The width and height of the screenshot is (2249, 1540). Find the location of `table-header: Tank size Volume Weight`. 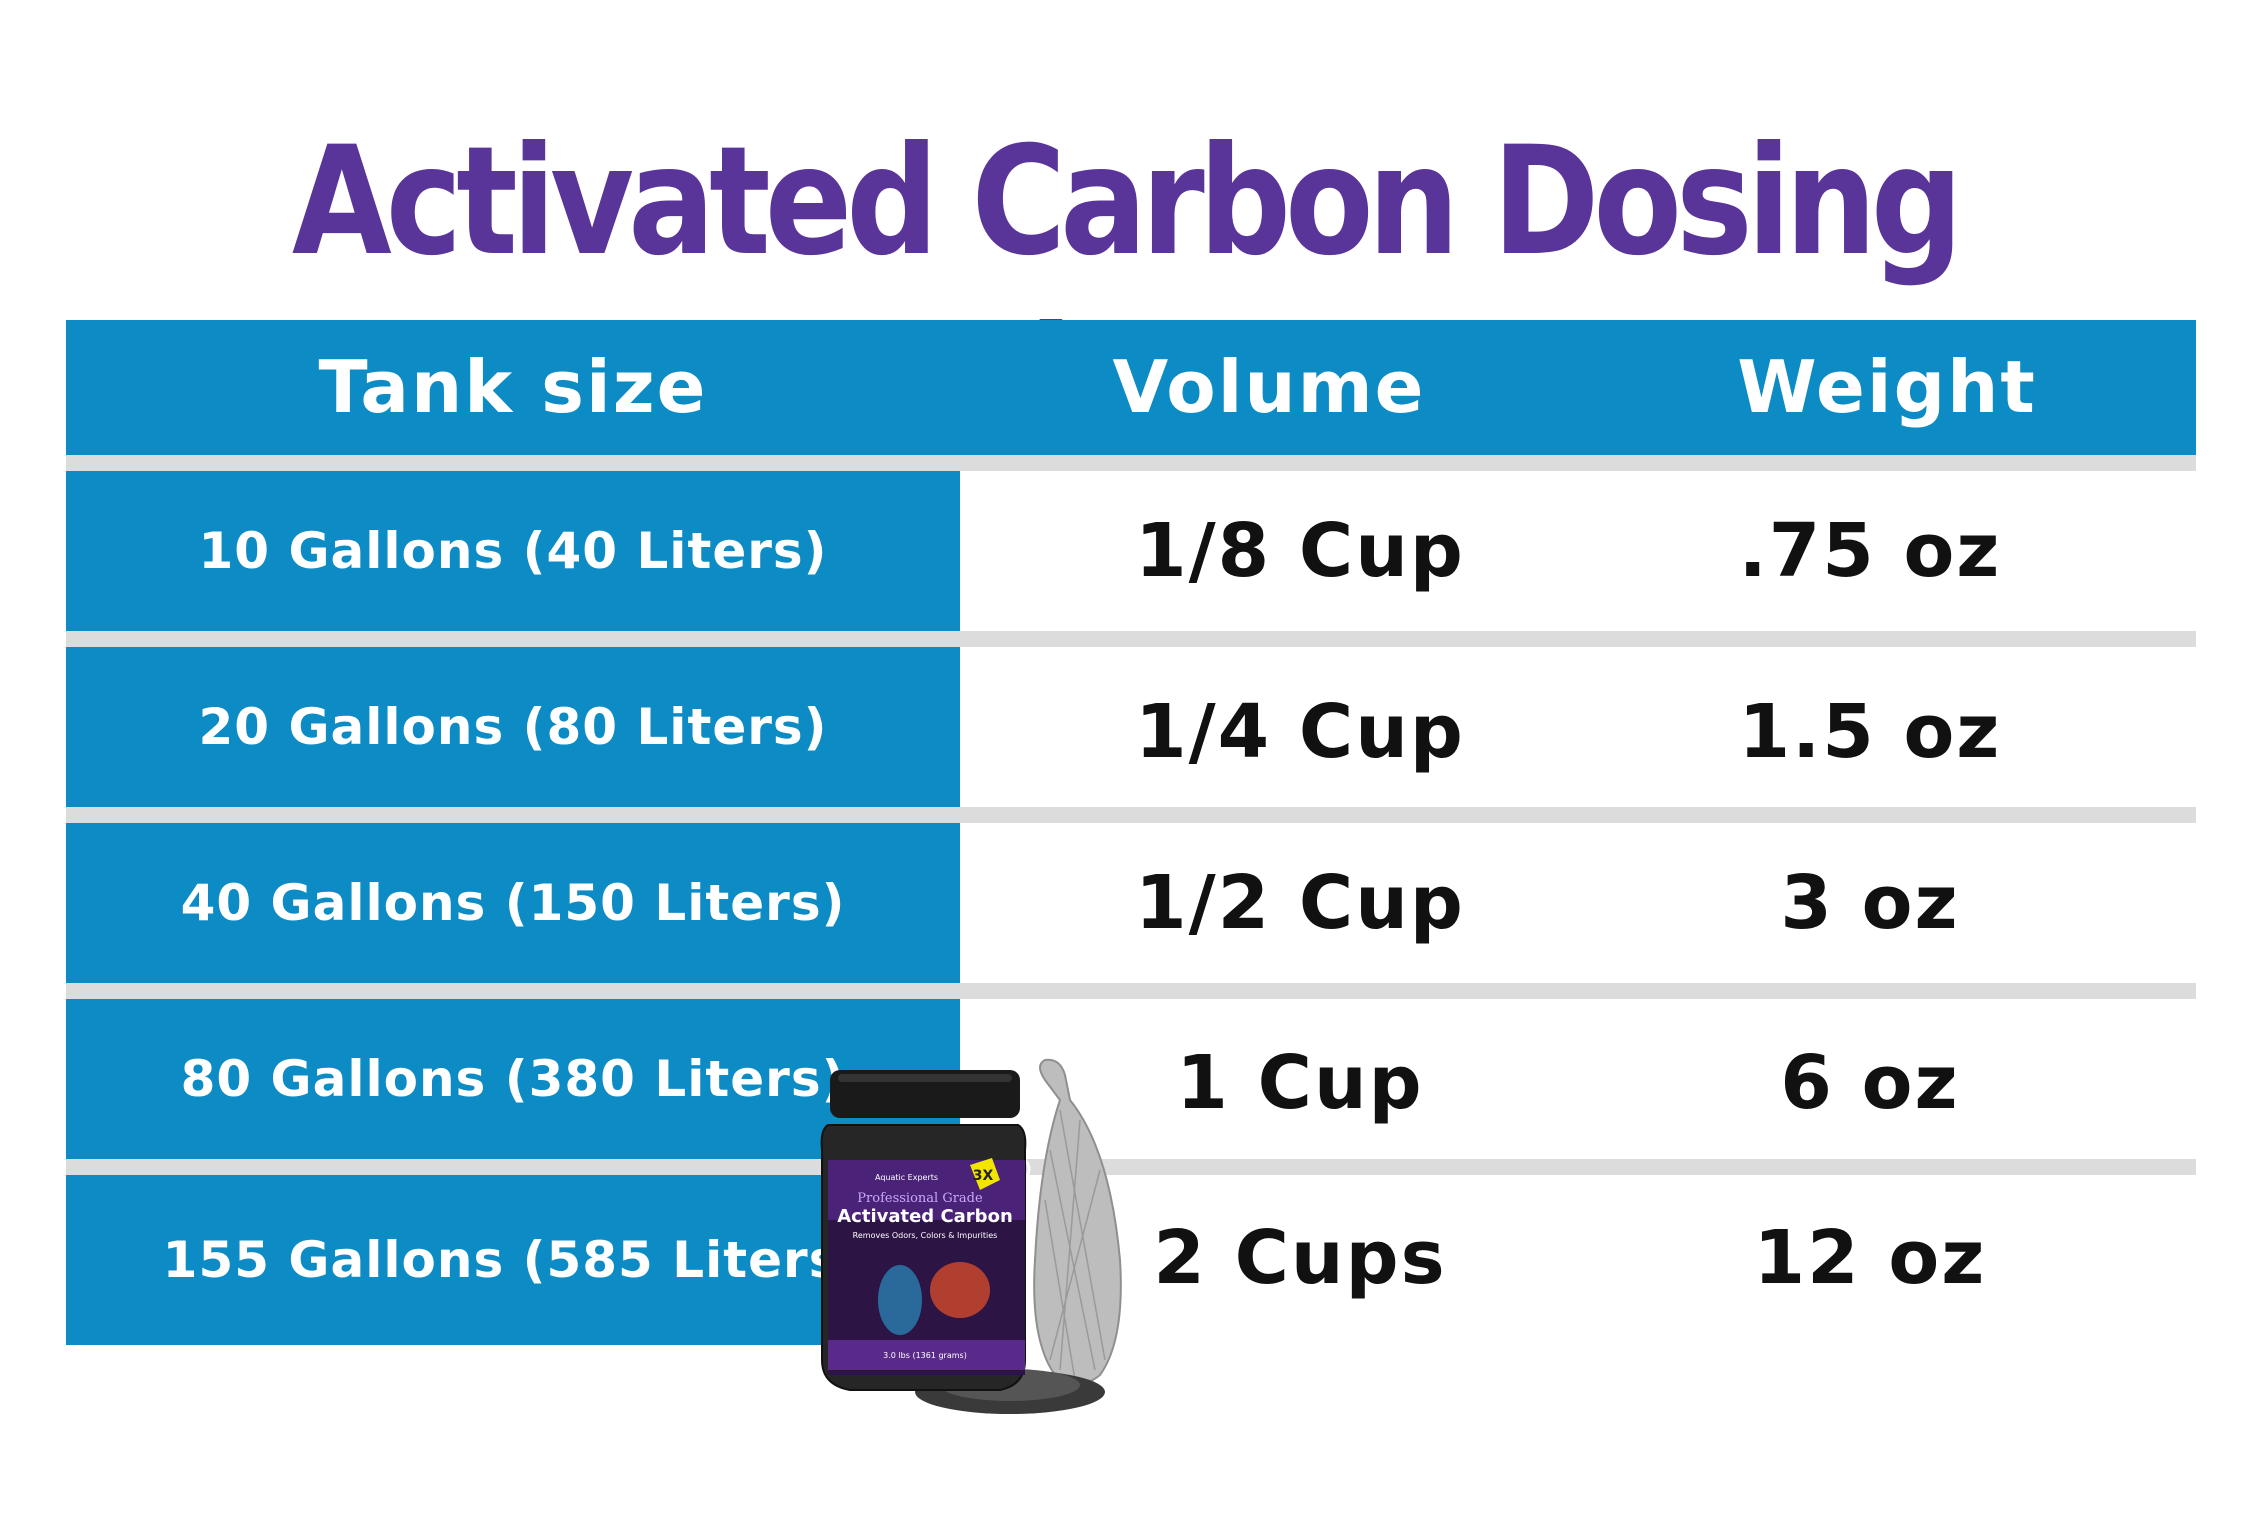

table-header: Tank size Volume Weight is located at coordinates (1131, 387).